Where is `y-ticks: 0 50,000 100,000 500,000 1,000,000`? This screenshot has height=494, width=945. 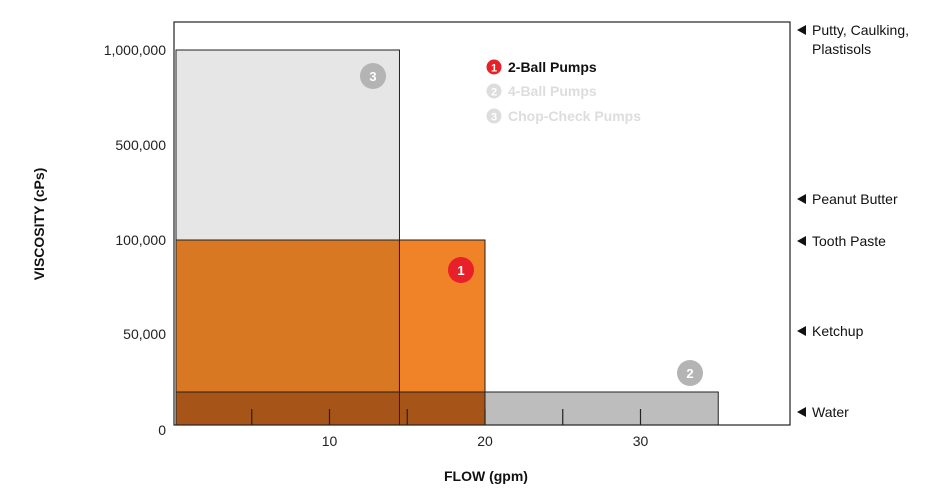 y-ticks: 0 50,000 100,000 500,000 1,000,000 is located at coordinates (135, 240).